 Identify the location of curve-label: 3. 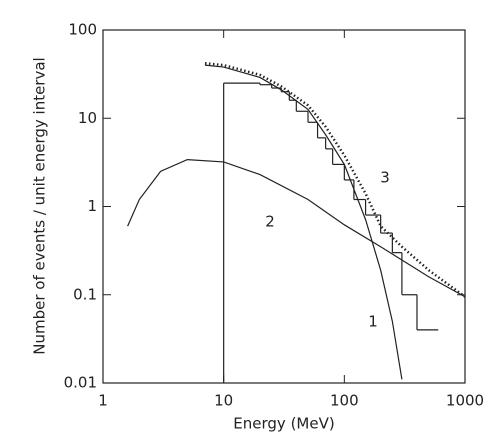
(385, 178).